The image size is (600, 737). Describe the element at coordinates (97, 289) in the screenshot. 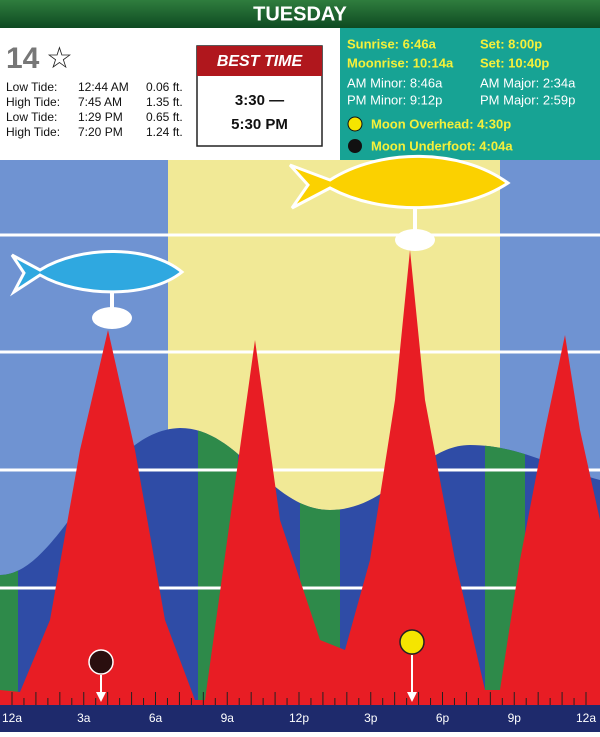

I see `fish-small` at that location.